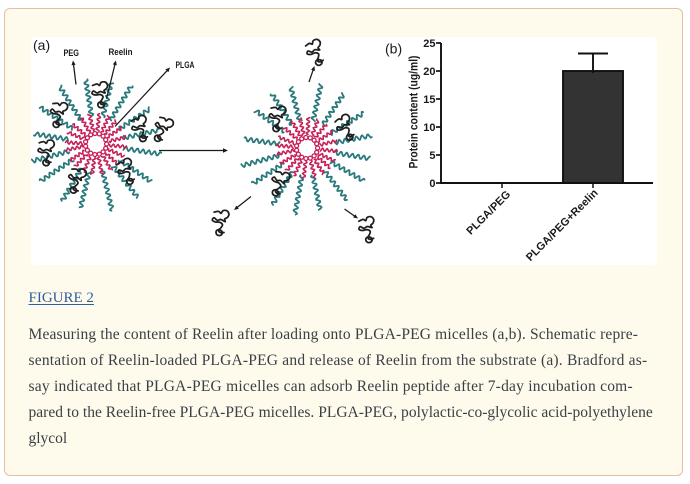  I want to click on svg-text: 5, so click(432, 156).